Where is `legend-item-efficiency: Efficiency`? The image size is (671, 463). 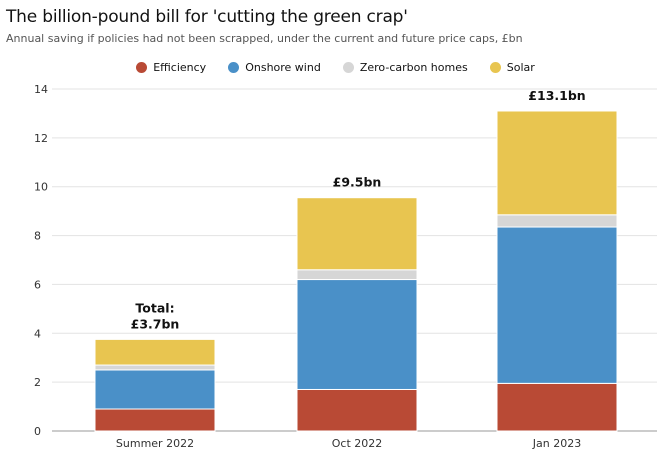
legend-item-efficiency: Efficiency is located at coordinates (171, 67).